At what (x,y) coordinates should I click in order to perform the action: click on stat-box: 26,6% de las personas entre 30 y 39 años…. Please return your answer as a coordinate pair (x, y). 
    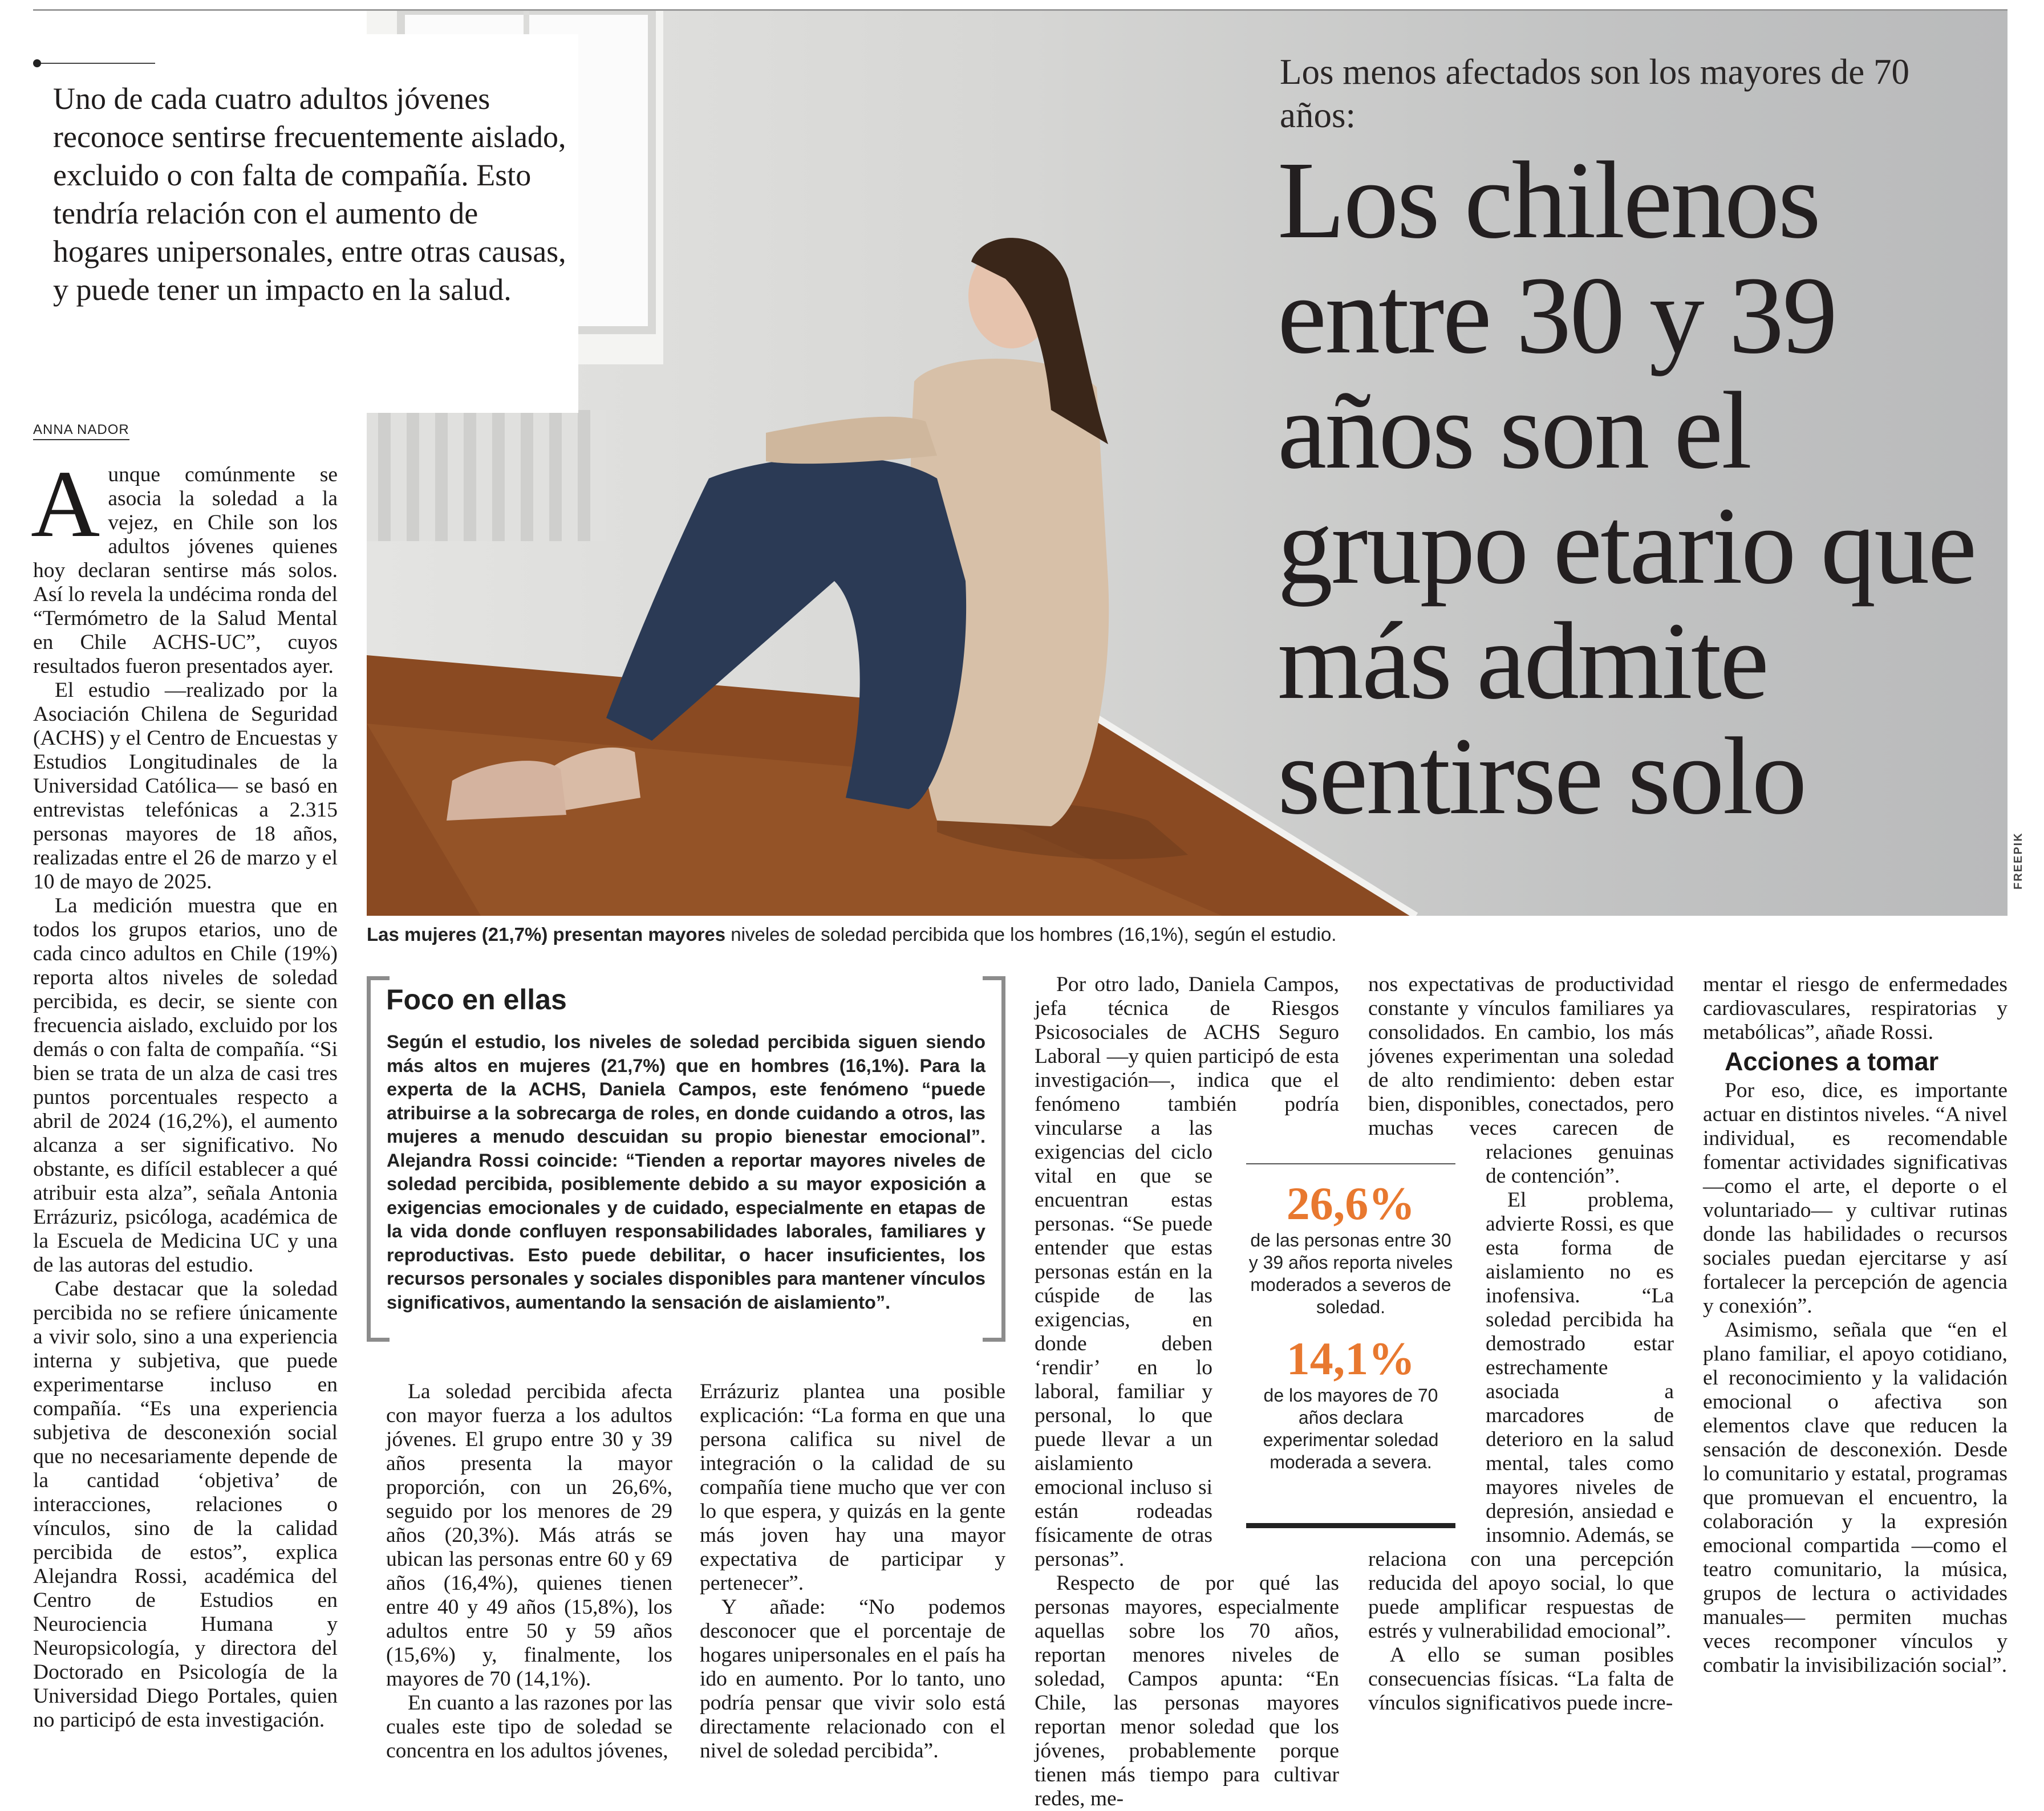
    Looking at the image, I should click on (1350, 1345).